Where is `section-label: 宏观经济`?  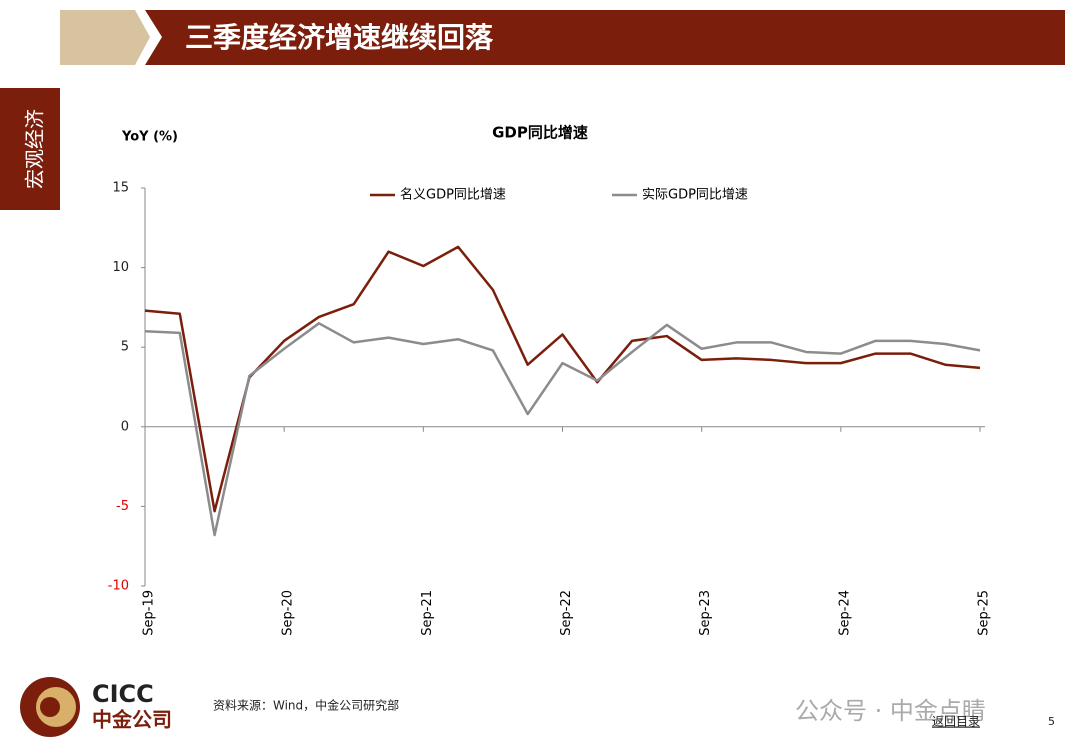 section-label: 宏观经济 is located at coordinates (35, 149).